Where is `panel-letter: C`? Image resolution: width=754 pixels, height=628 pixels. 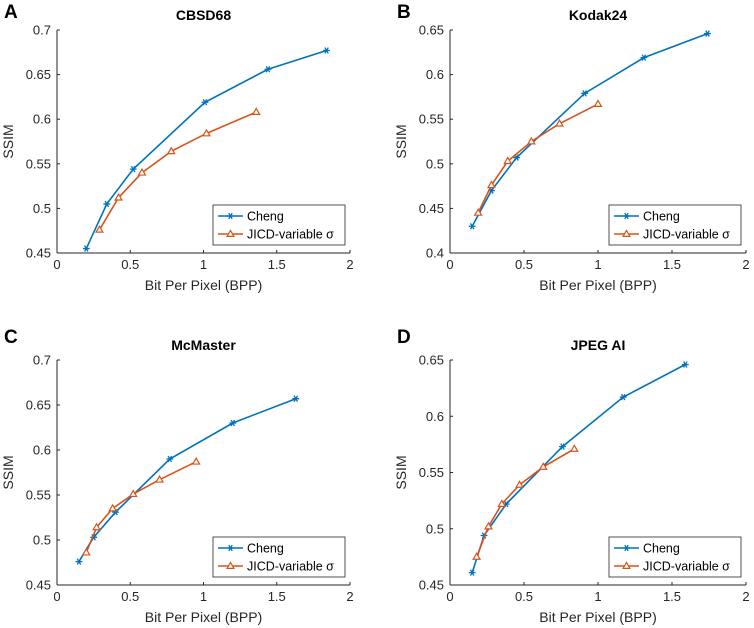
panel-letter: C is located at coordinates (11, 337).